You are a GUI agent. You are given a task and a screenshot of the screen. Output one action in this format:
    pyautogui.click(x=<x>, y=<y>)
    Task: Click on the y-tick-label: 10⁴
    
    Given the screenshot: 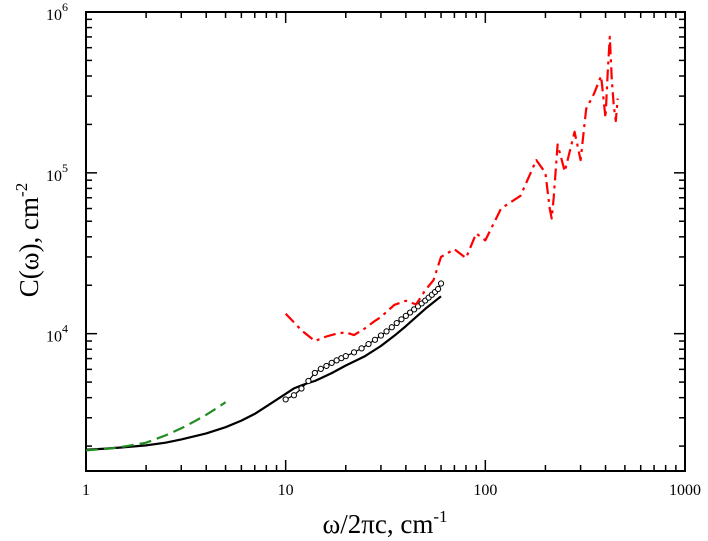 What is the action you would take?
    pyautogui.click(x=57, y=334)
    